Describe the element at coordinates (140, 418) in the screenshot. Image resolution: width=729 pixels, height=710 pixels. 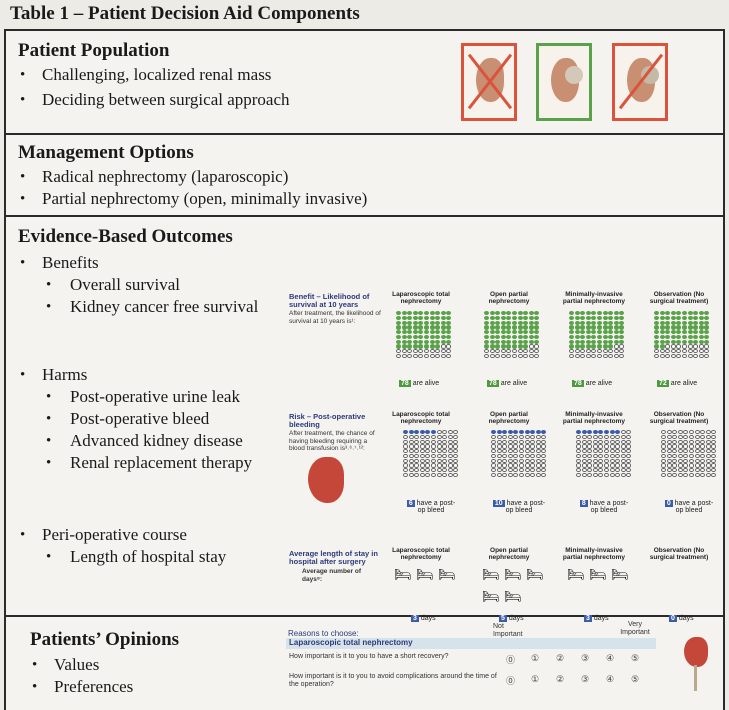
I see `harm-item-2: Post-operative bleed` at that location.